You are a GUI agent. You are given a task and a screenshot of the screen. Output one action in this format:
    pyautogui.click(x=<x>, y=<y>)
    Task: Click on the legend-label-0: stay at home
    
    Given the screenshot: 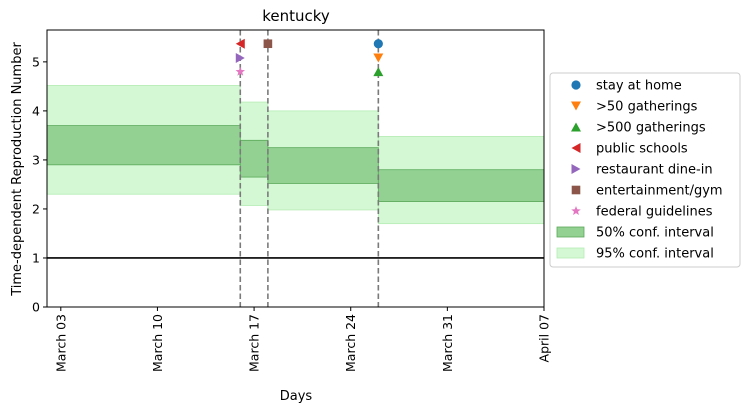 What is the action you would take?
    pyautogui.click(x=639, y=86)
    